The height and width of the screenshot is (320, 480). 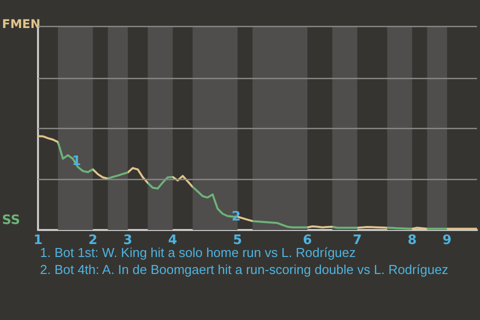 I want to click on text: 1. Bot 1st: W. King hit a solo home run vs L. Rodríguez, so click(x=198, y=252).